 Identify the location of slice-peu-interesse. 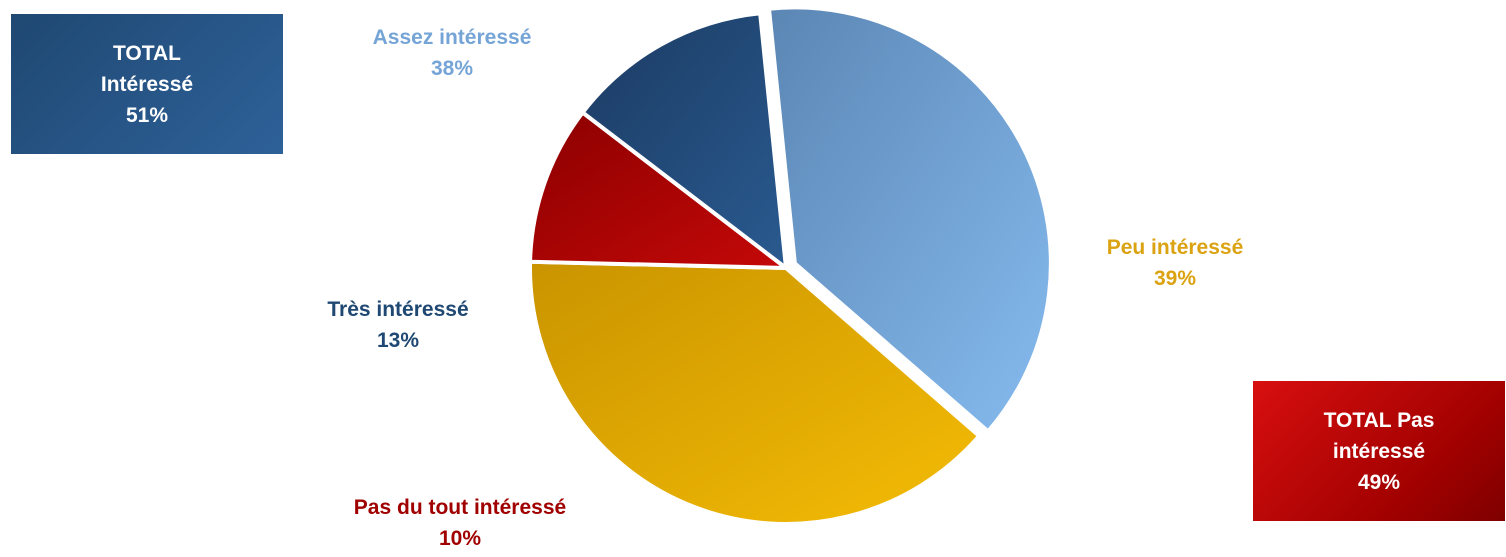
(755, 392).